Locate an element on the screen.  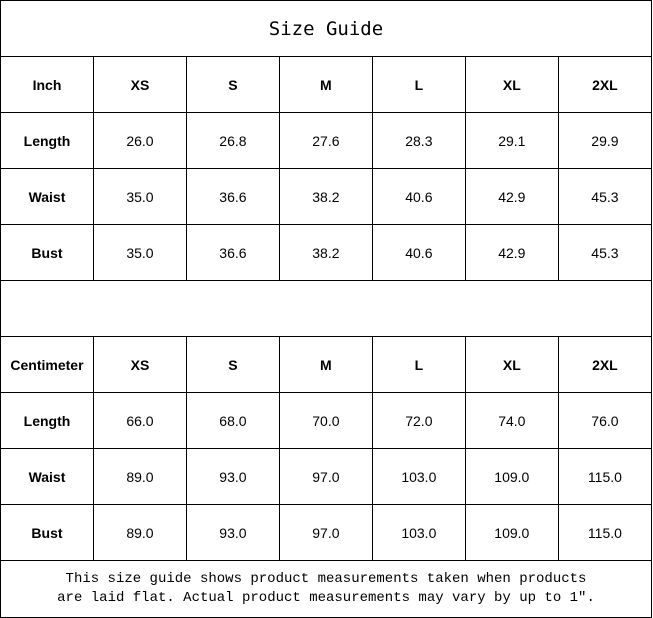
cm-table-row: Length 66.0 68.0 70.0 72.0 74.0 76.0 is located at coordinates (326, 420).